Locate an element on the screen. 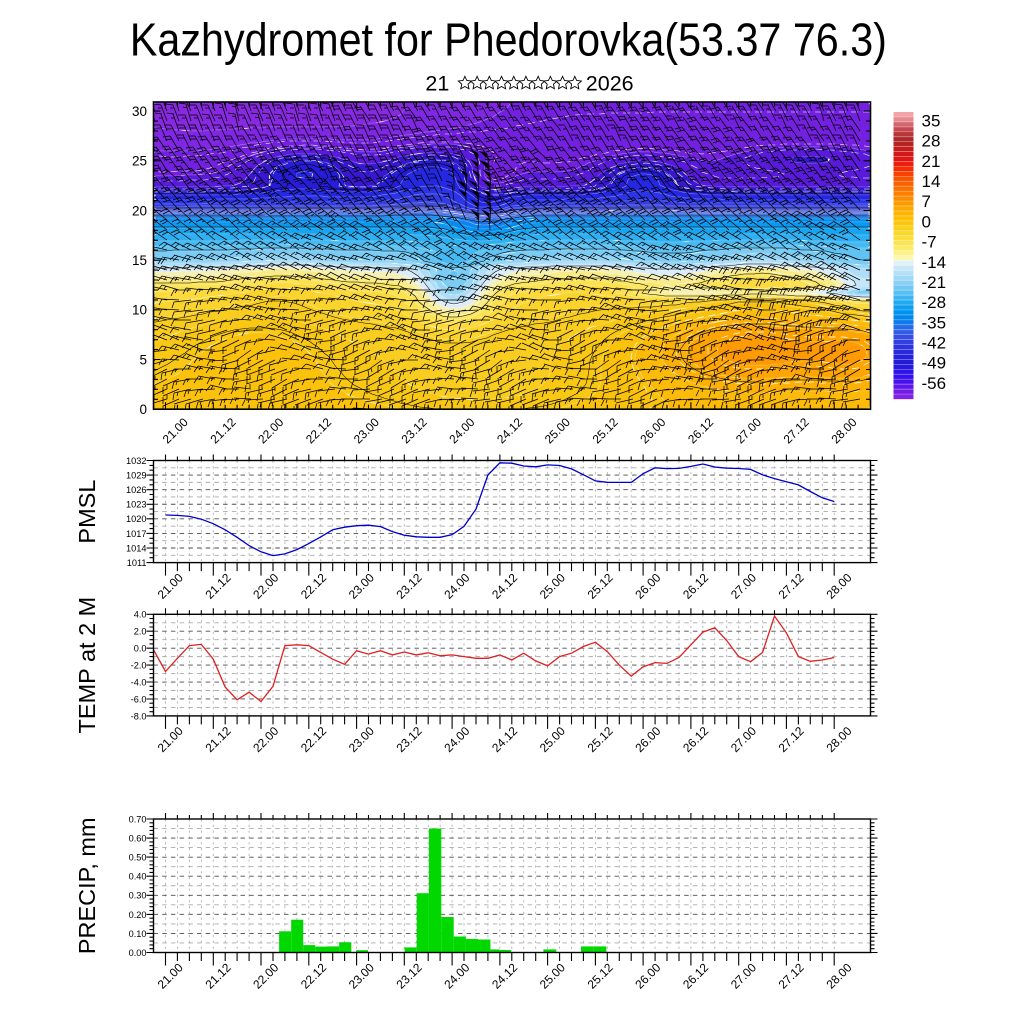 The width and height of the screenshot is (1024, 1029). svg-text: 0.20 is located at coordinates (138, 915).